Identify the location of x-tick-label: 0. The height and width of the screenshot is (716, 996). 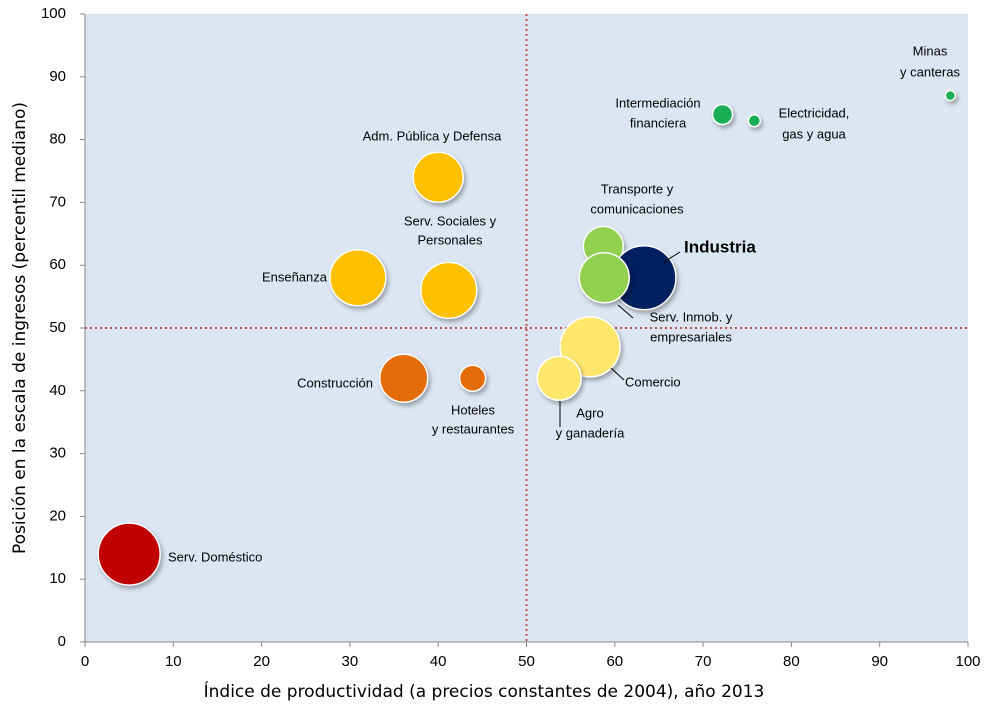
(85, 661).